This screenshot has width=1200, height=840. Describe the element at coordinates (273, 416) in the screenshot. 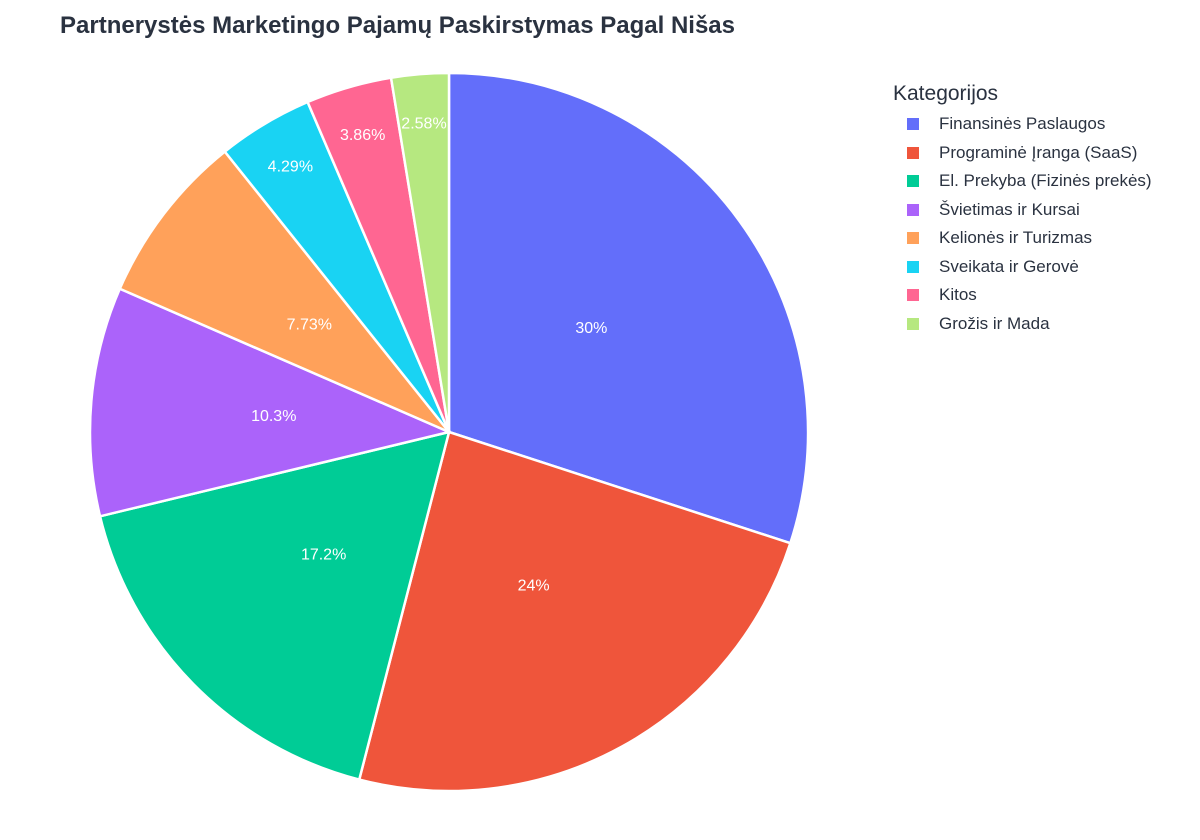

I see `slice-label: 10.3%` at that location.